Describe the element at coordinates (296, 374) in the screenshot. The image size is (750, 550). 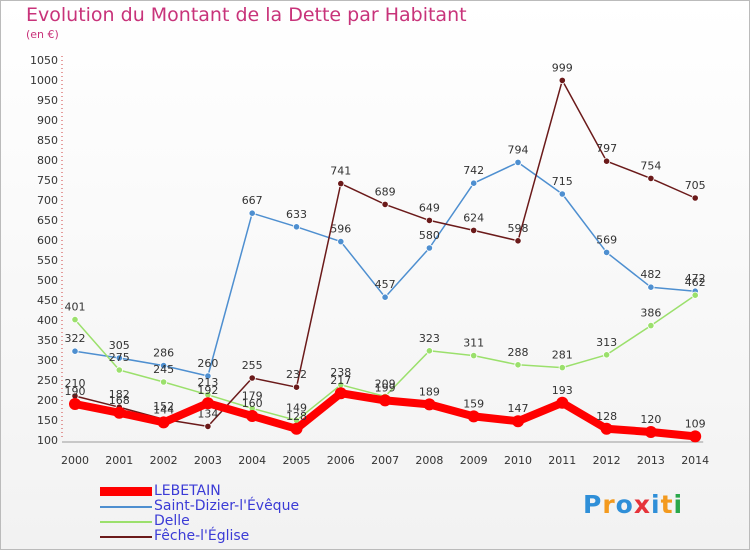
I see `data-label: 232` at that location.